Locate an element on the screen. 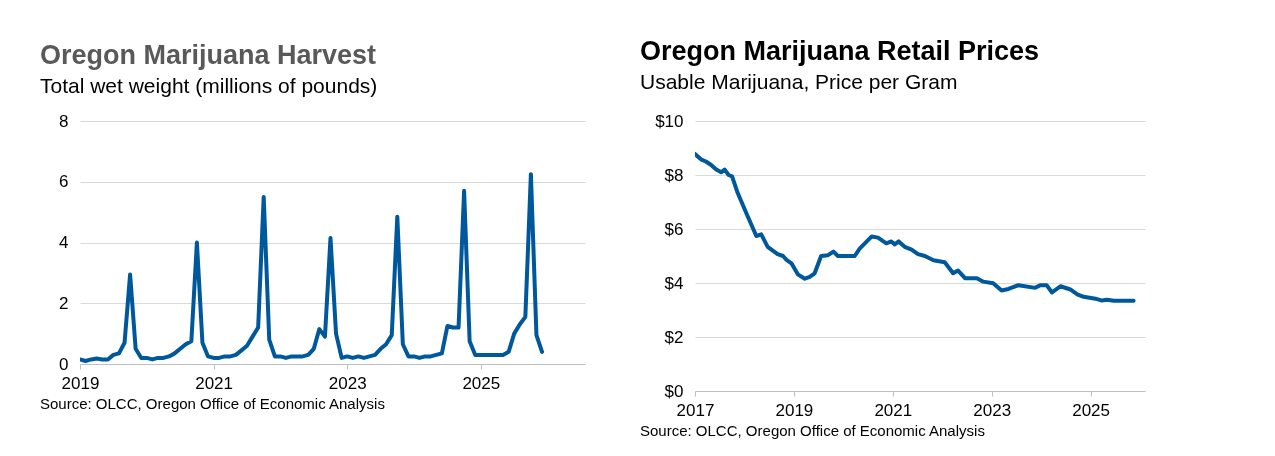 This screenshot has width=1275, height=456. y-tick-label: $10 is located at coordinates (669, 121).